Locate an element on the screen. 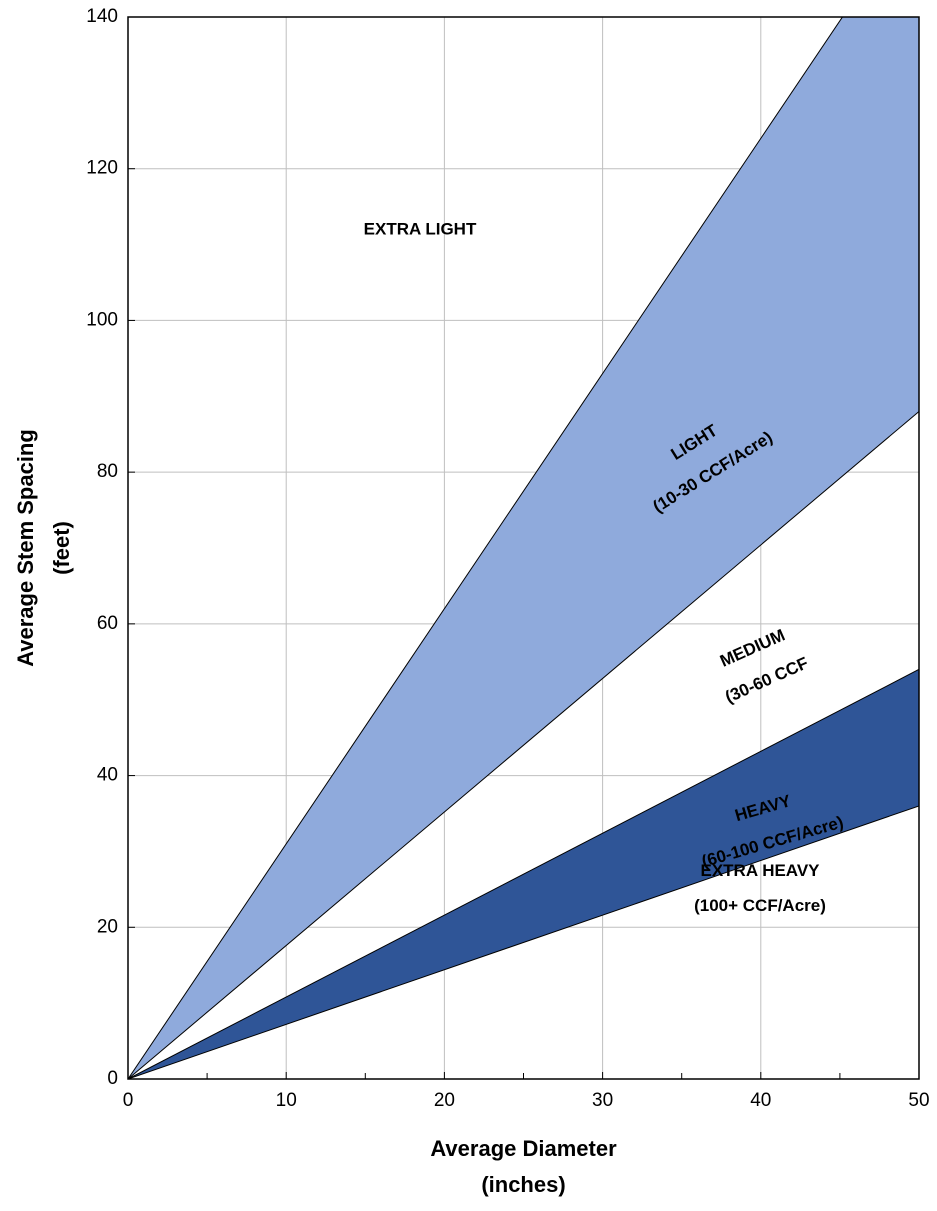  x-tick-label: 10 is located at coordinates (286, 1100).